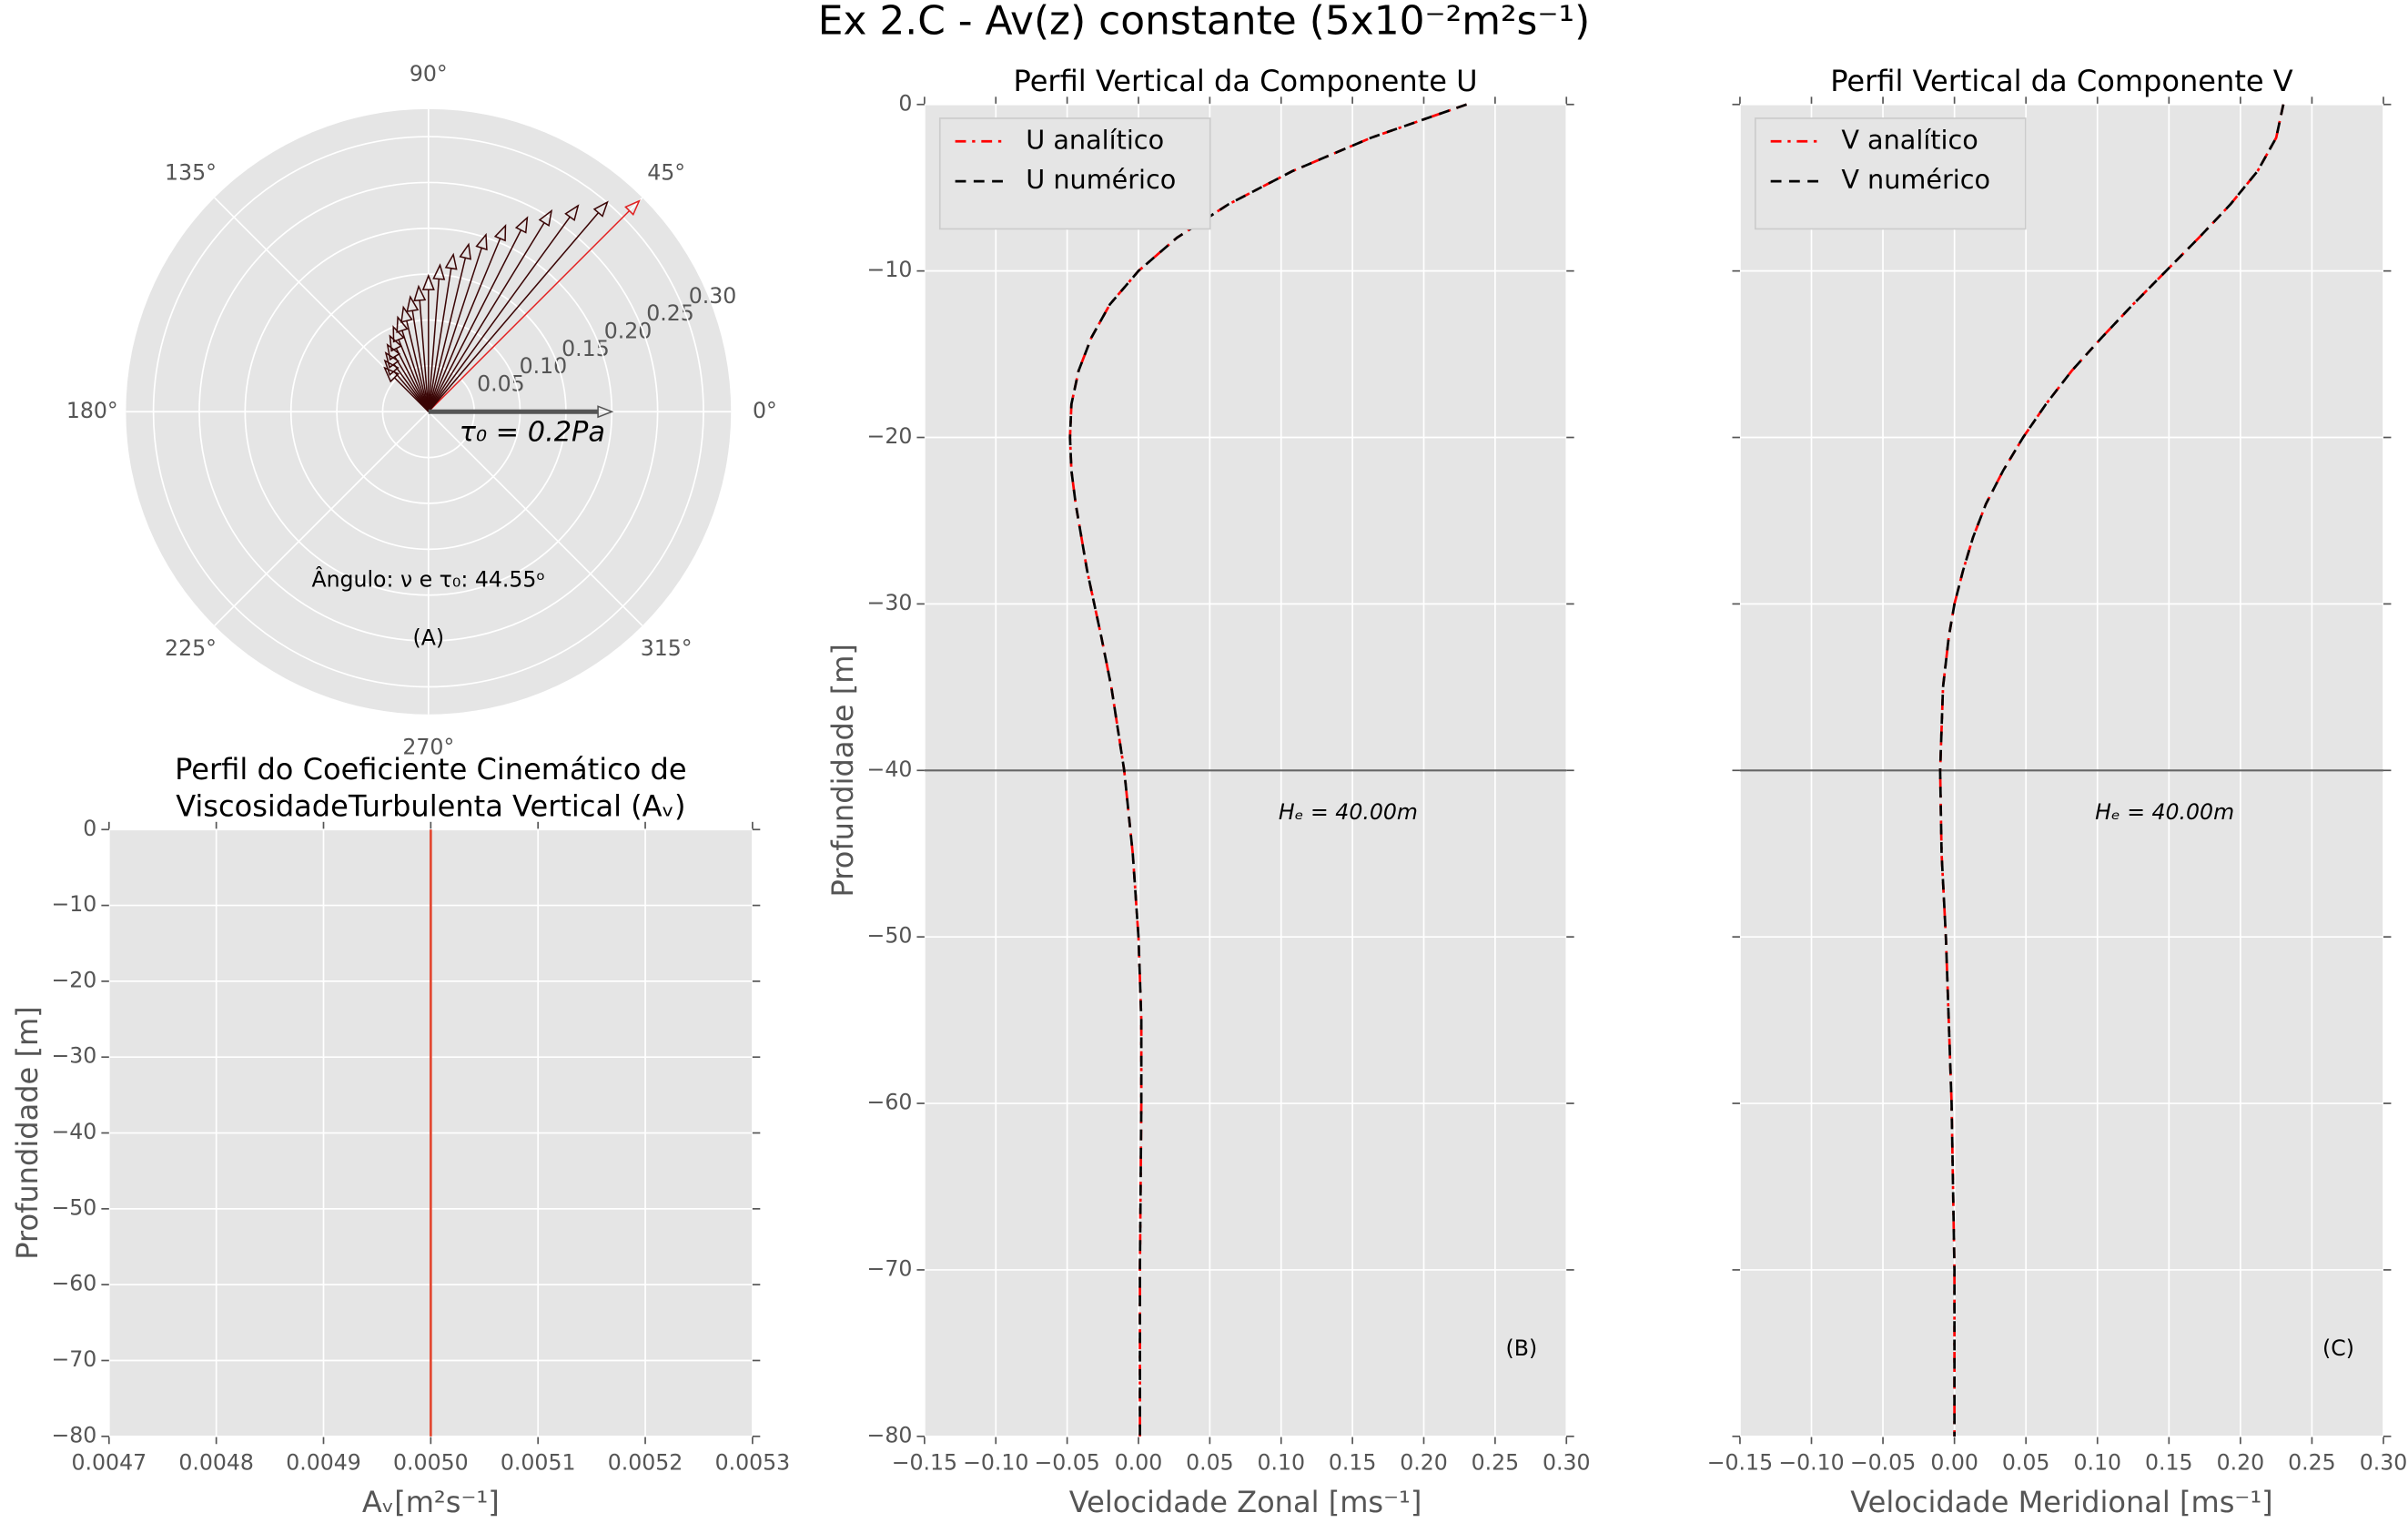 This screenshot has width=2408, height=1523. I want to click on x-tick-label: 0.20, so click(1424, 1463).